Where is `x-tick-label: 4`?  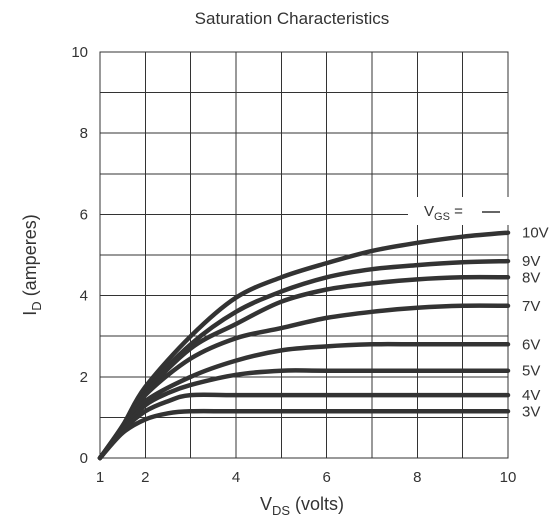 x-tick-label: 4 is located at coordinates (236, 477).